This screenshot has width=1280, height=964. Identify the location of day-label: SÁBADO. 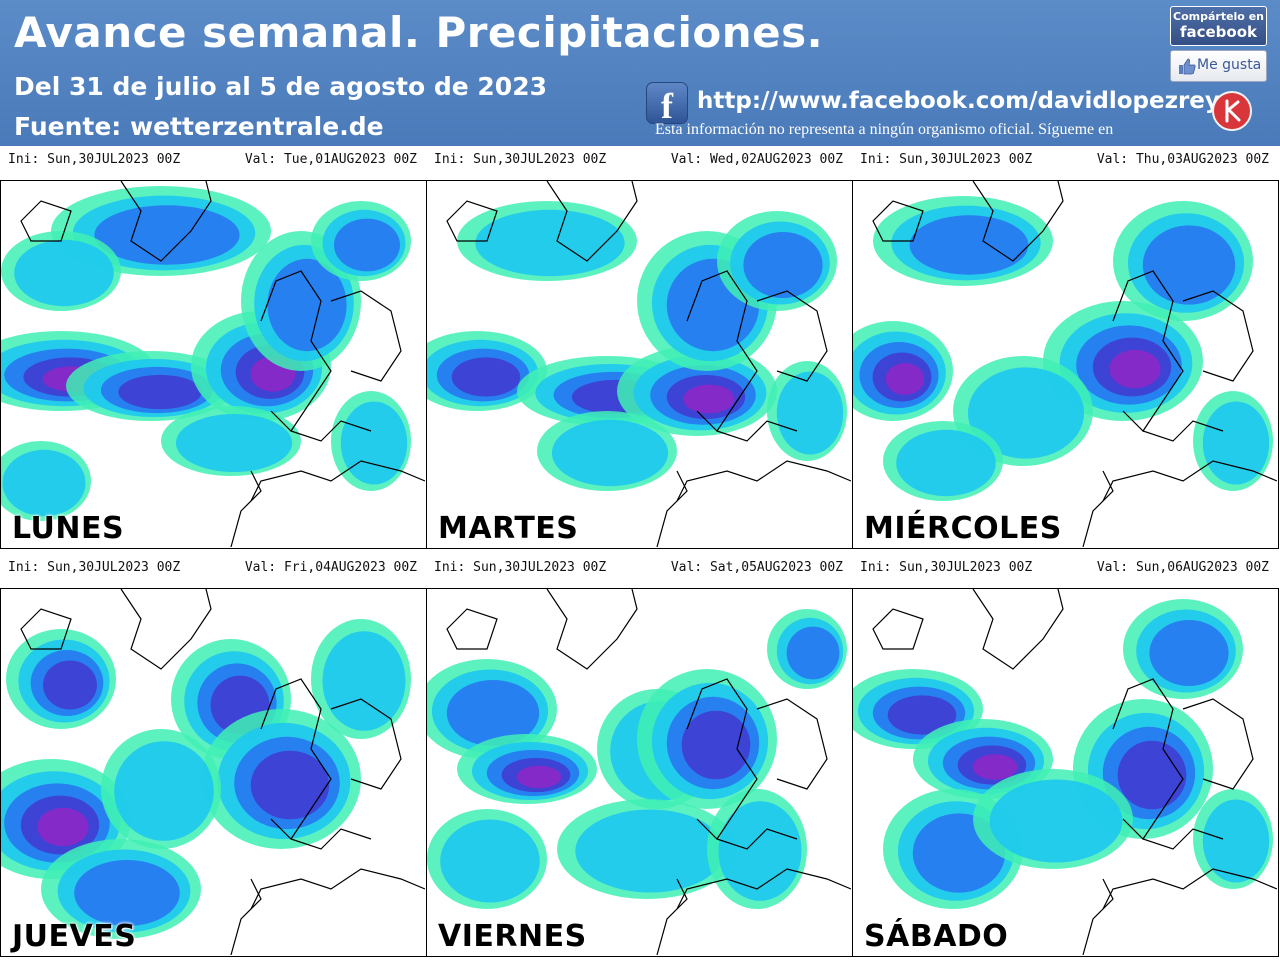
(936, 936).